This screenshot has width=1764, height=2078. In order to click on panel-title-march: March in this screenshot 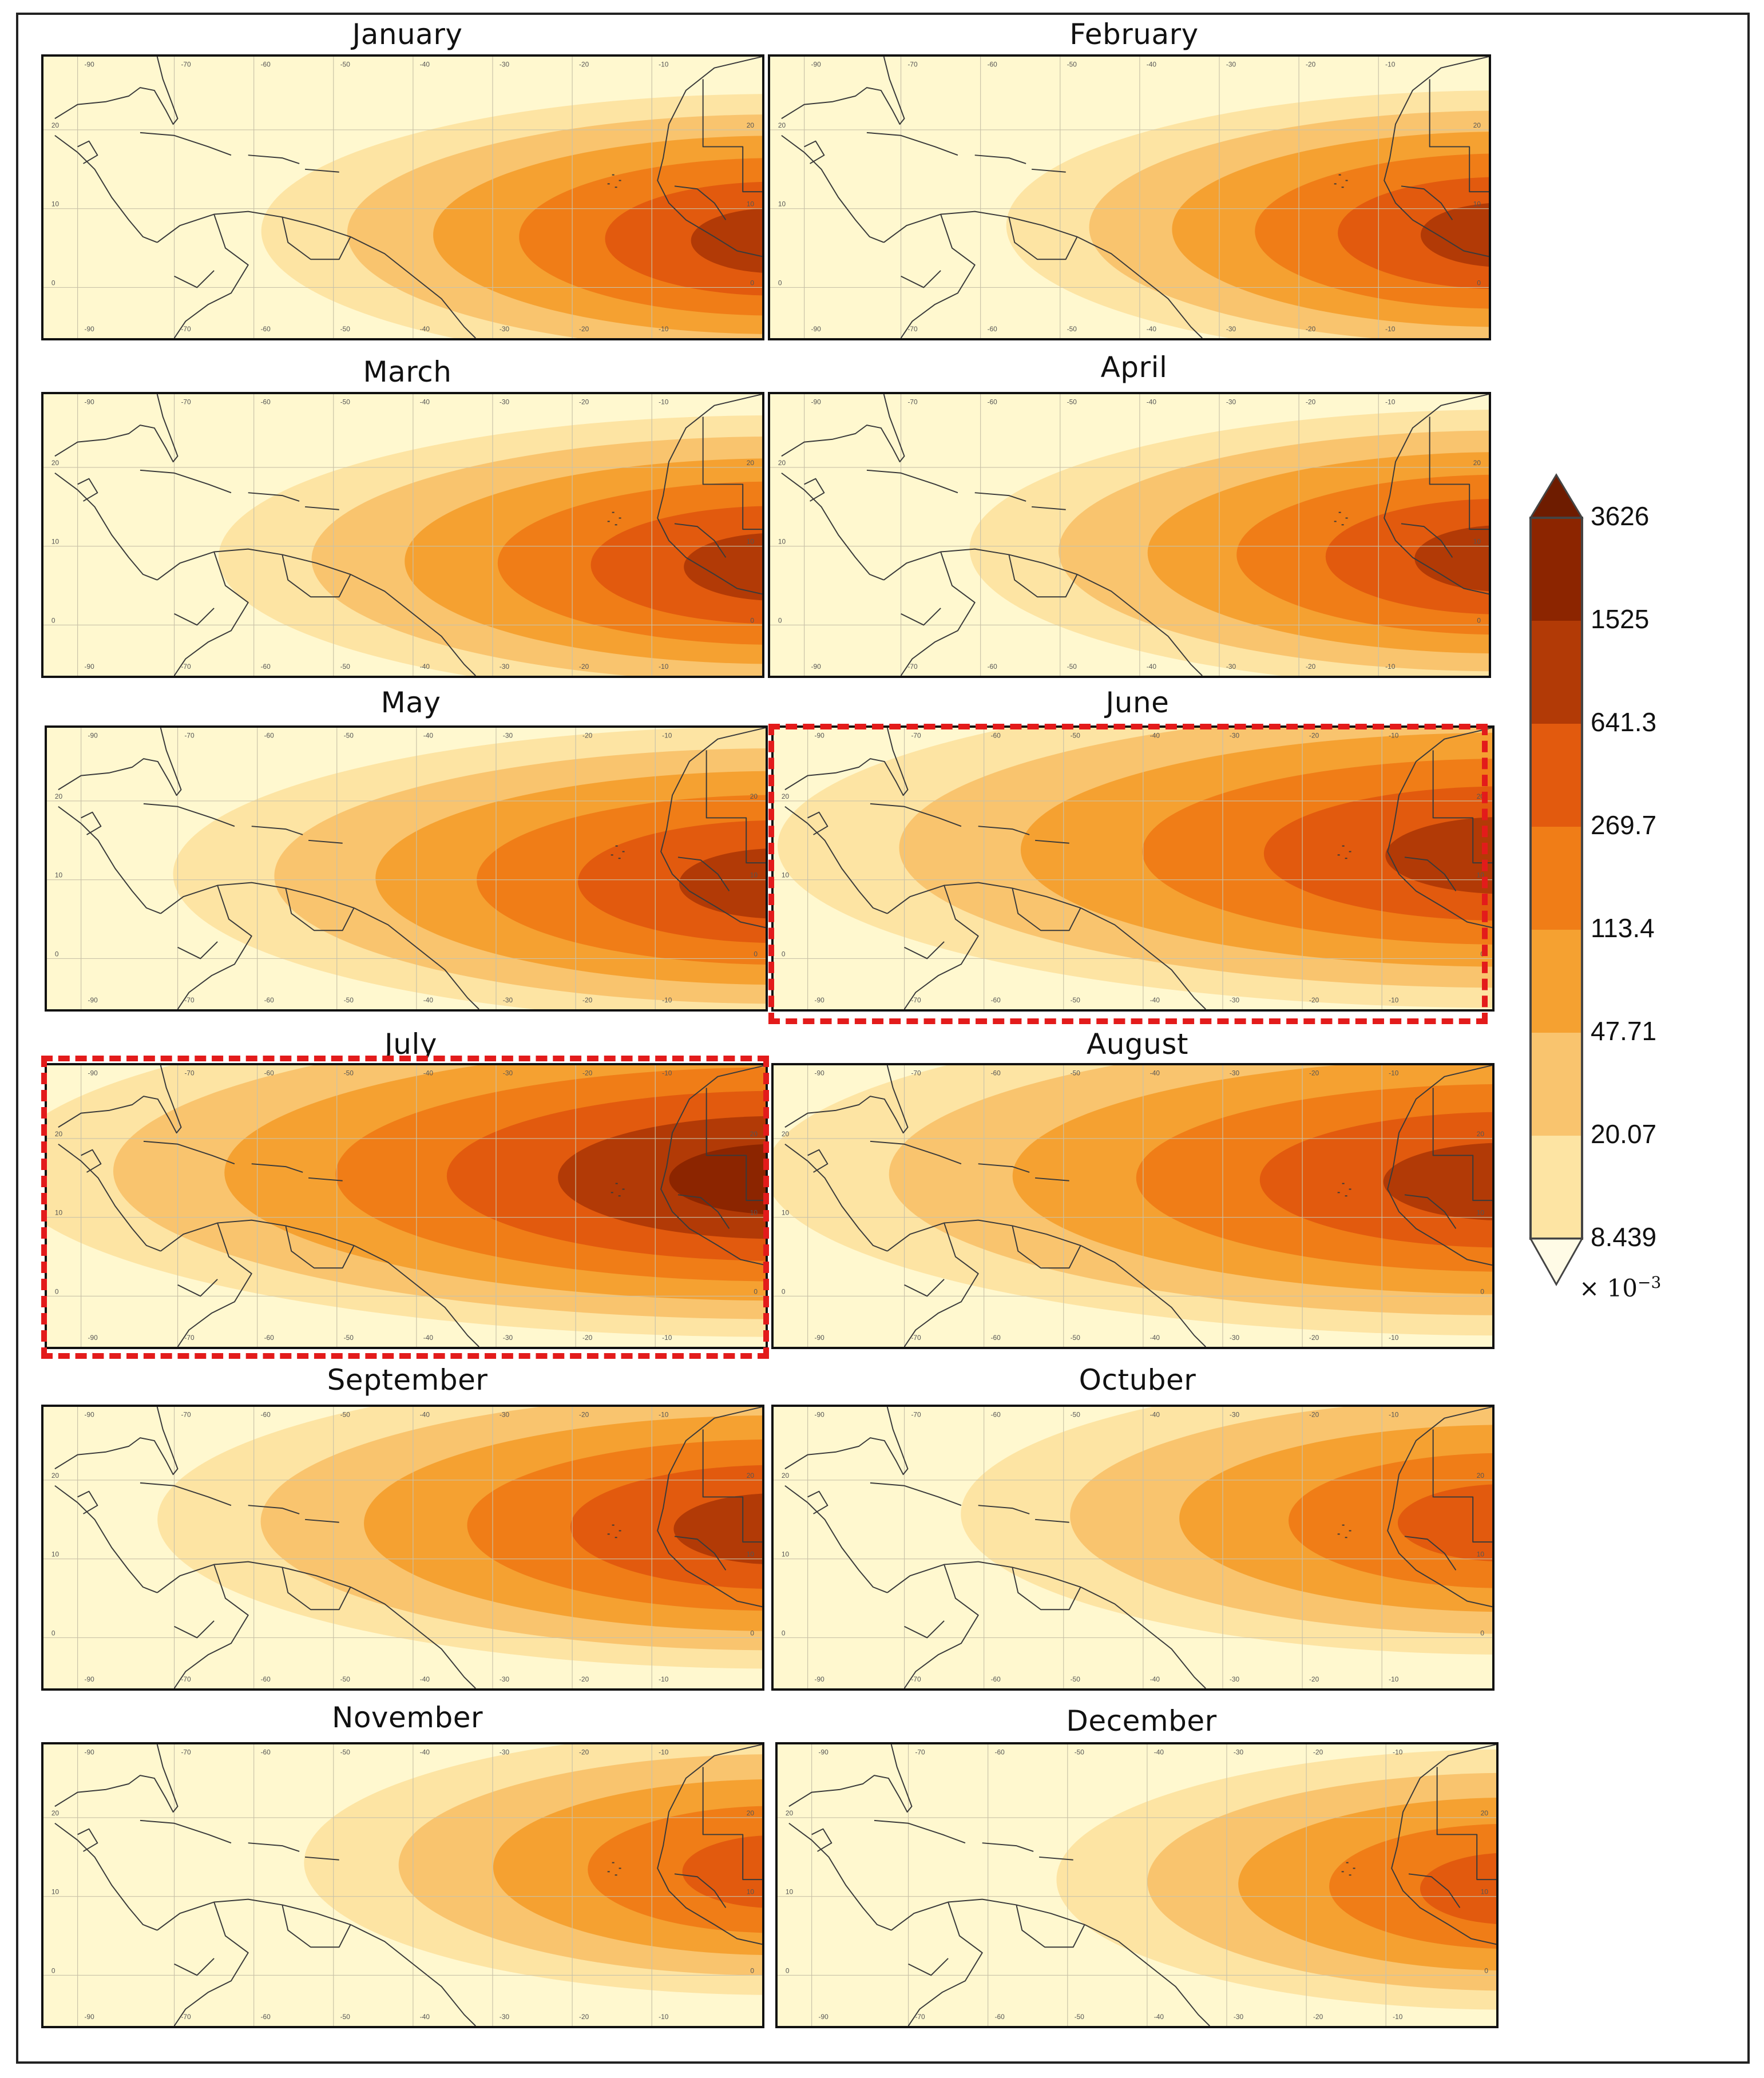, I will do `click(407, 372)`.